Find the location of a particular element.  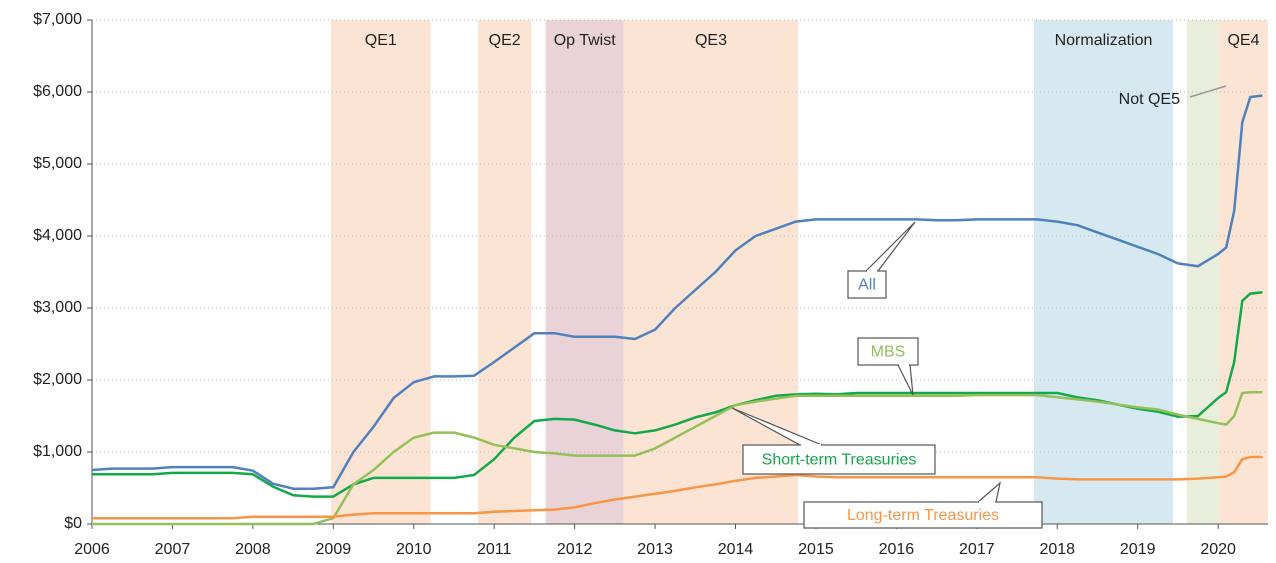

series-label: Short-term Treasuries is located at coordinates (839, 460).